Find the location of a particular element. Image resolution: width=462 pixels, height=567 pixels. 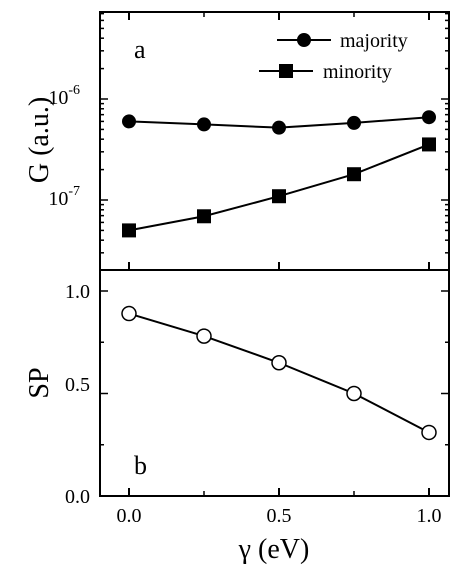

legend-label-minority: minority is located at coordinates (357, 72).